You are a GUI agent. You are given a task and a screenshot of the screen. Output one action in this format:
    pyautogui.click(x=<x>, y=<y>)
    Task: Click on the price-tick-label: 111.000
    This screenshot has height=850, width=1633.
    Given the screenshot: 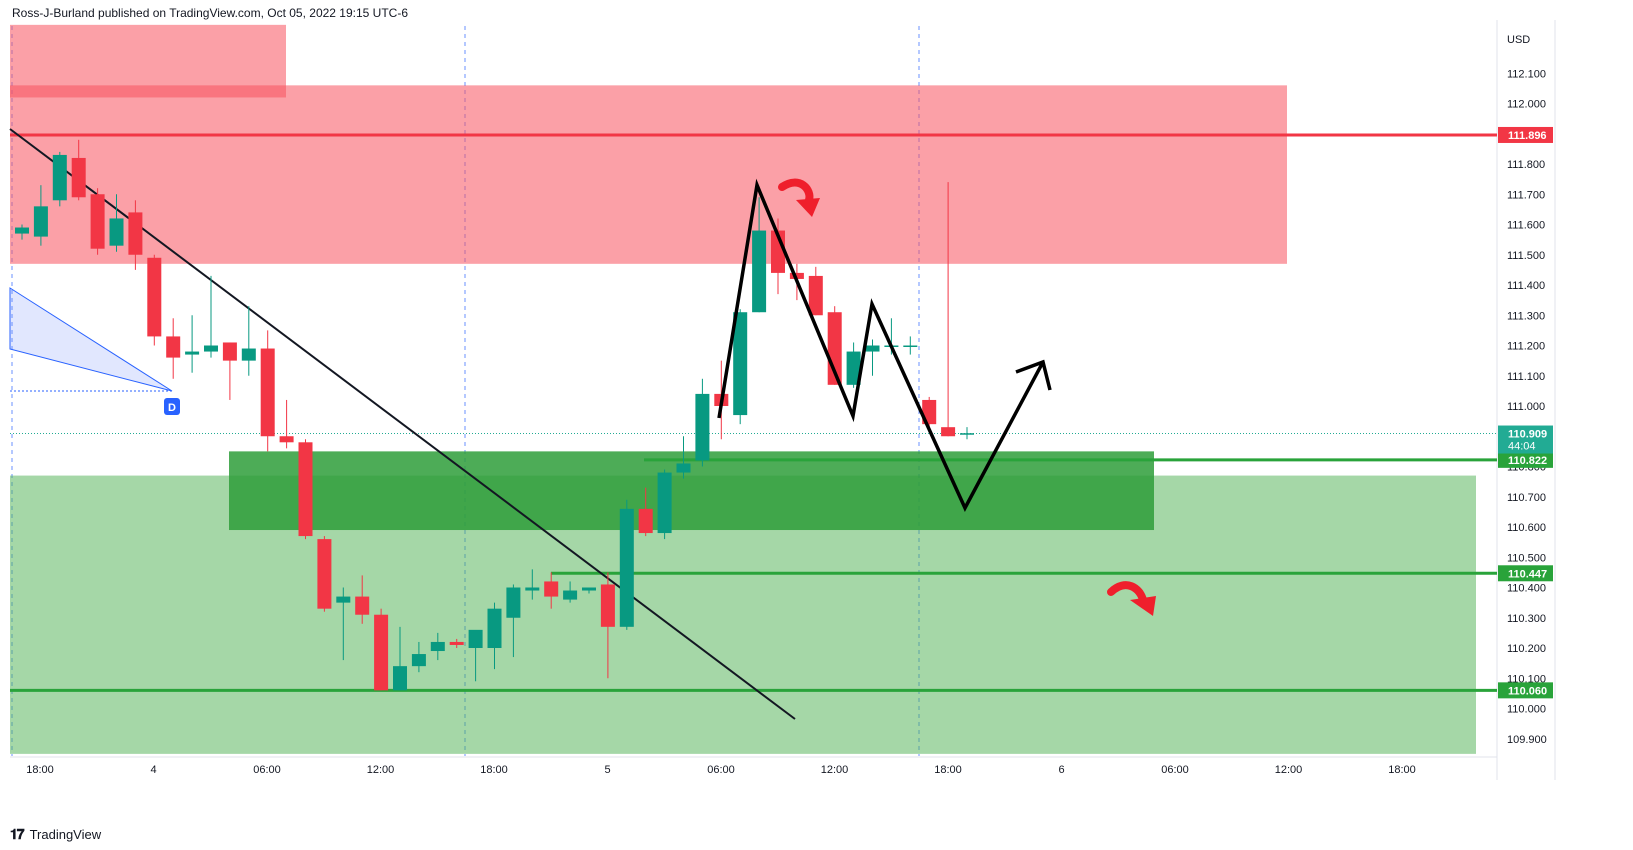 What is the action you would take?
    pyautogui.click(x=1526, y=407)
    